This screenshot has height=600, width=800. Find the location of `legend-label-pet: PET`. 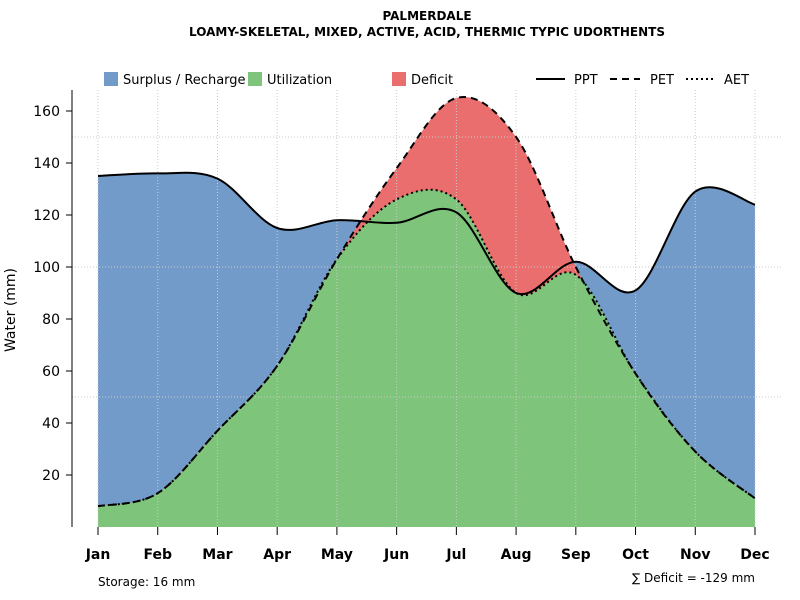

legend-label-pet: PET is located at coordinates (662, 80).